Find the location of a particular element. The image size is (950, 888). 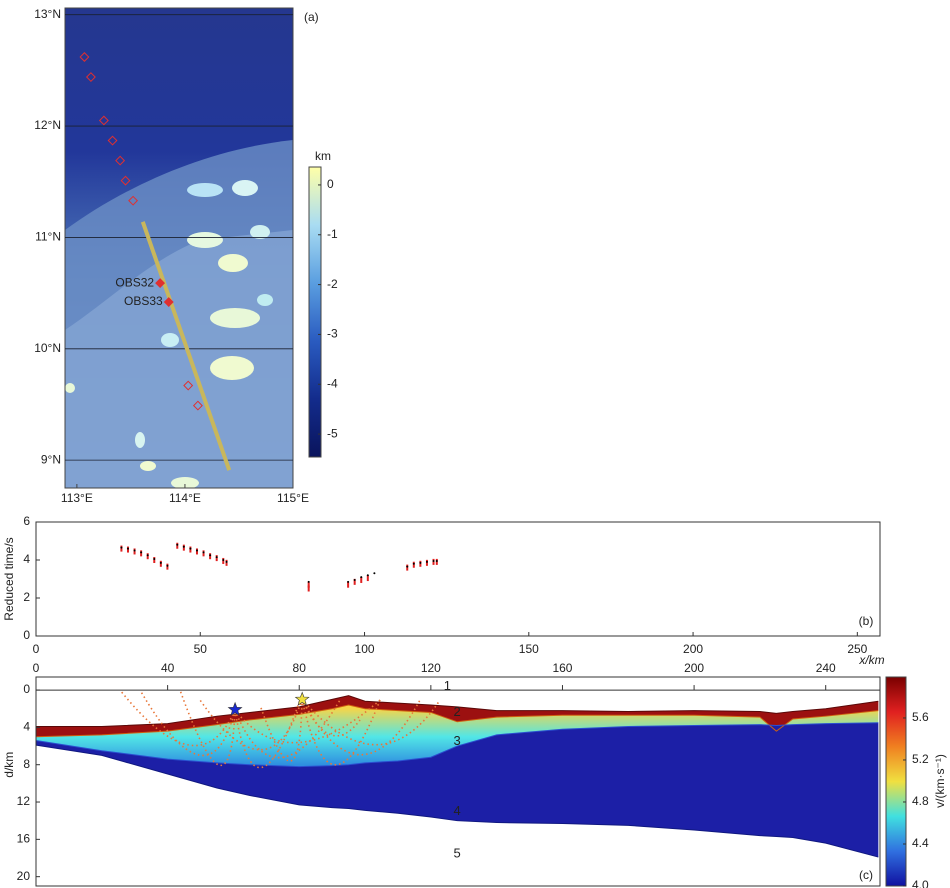

x-tick-label: 113°E is located at coordinates (77, 498).